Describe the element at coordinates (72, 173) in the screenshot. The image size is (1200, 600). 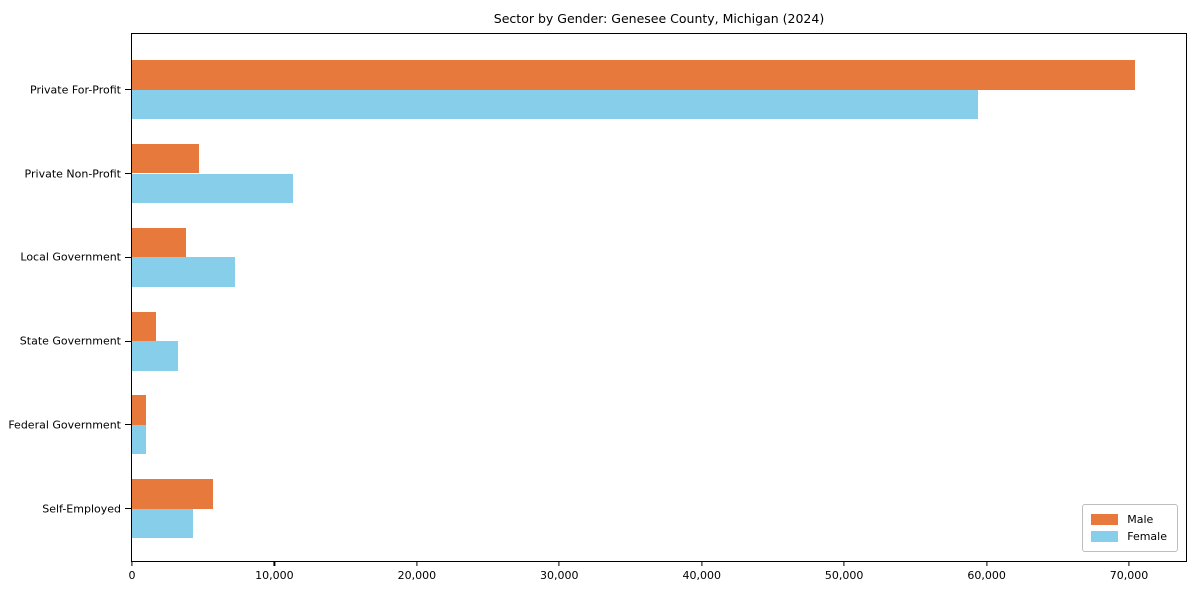
I see `y-tick-label: Private Non-Profit` at that location.